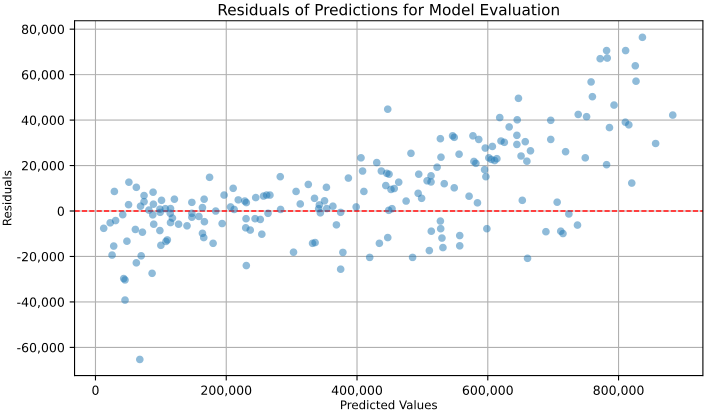 Image resolution: width=710 pixels, height=415 pixels. What do you see at coordinates (43, 121) in the screenshot?
I see `y-tick-label: 40,000` at bounding box center [43, 121].